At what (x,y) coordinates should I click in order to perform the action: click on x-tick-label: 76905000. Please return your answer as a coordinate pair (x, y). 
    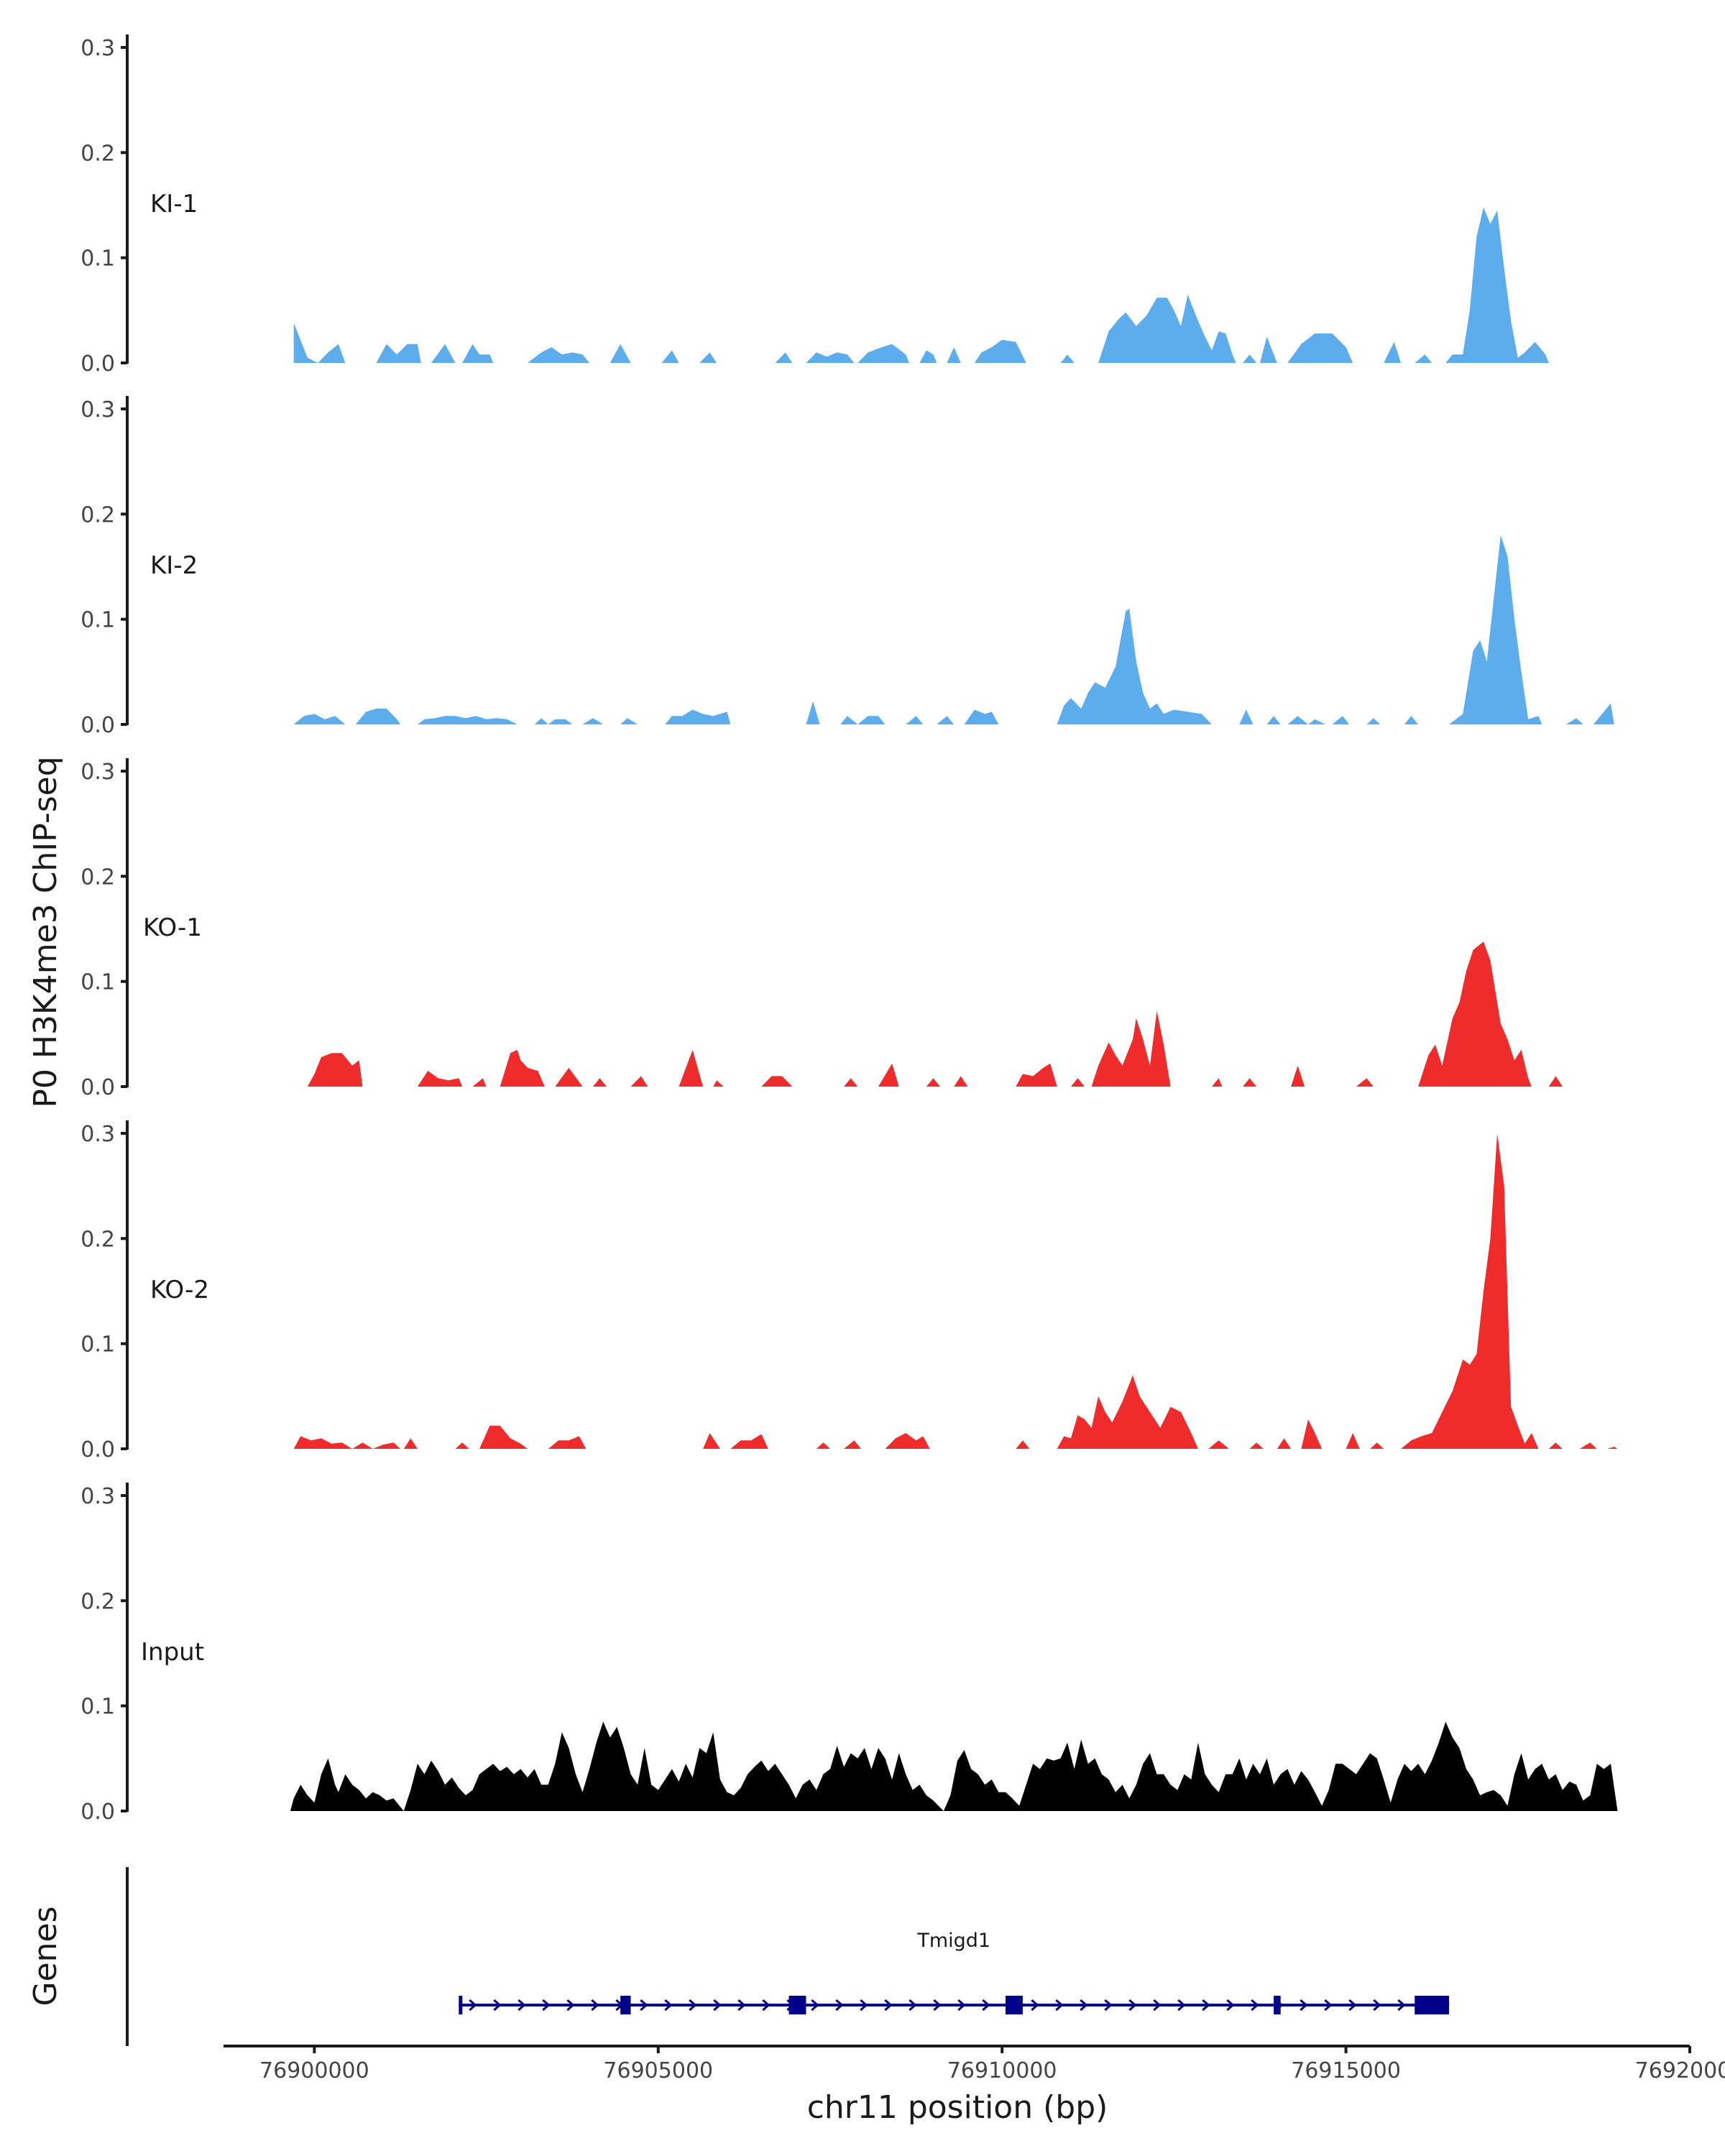
    Looking at the image, I should click on (658, 2070).